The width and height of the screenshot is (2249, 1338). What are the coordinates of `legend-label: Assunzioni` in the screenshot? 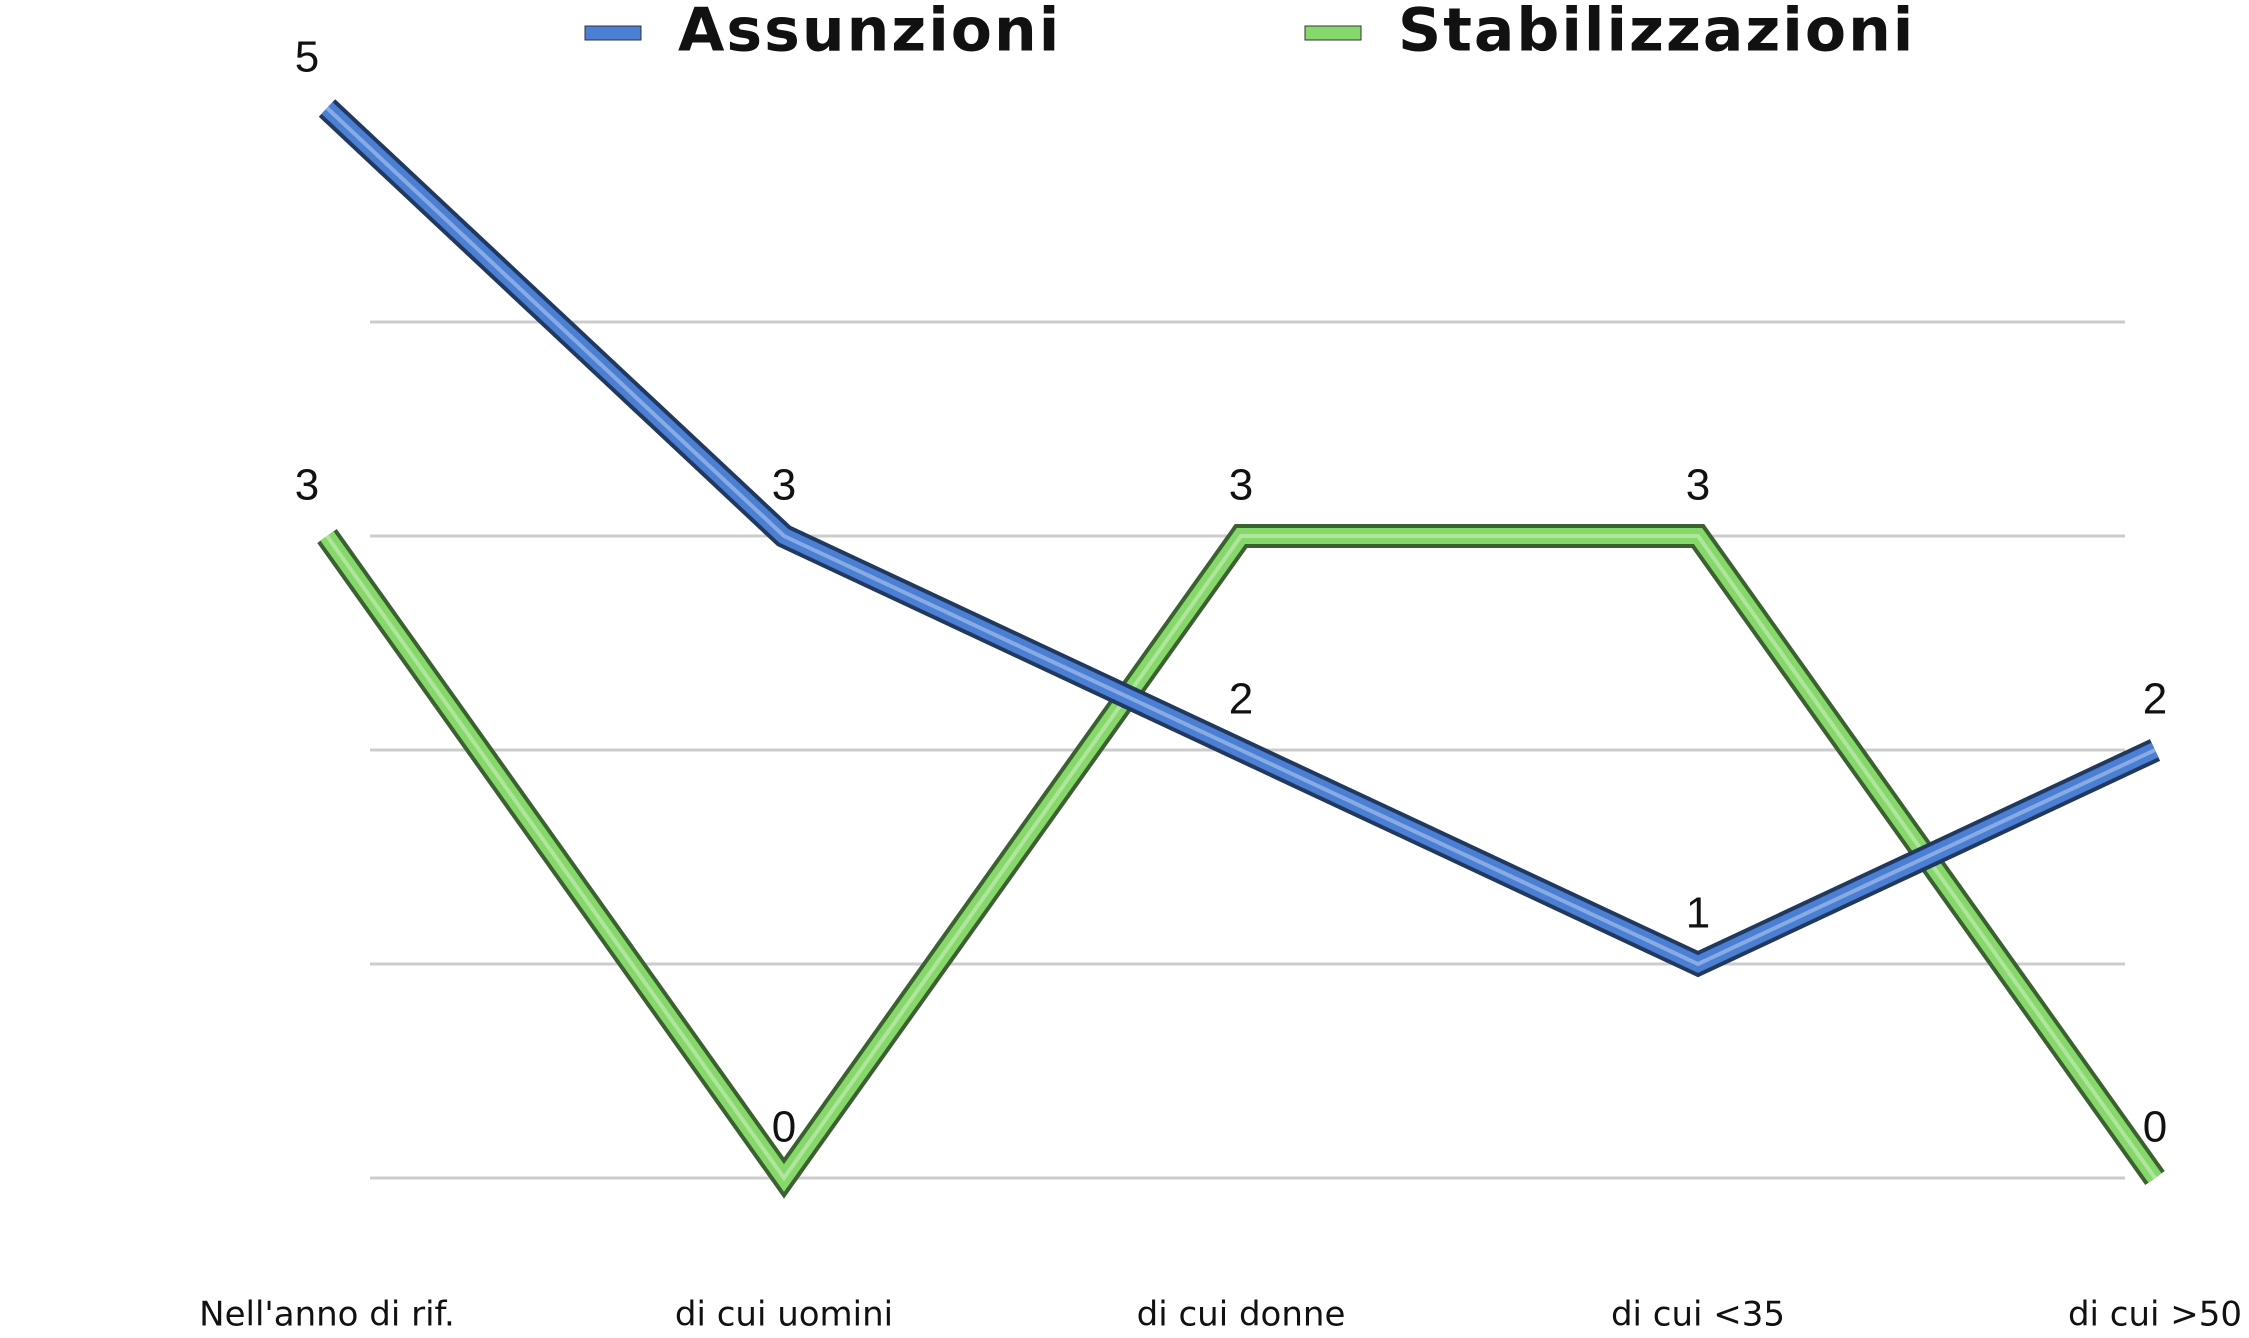 It's located at (869, 33).